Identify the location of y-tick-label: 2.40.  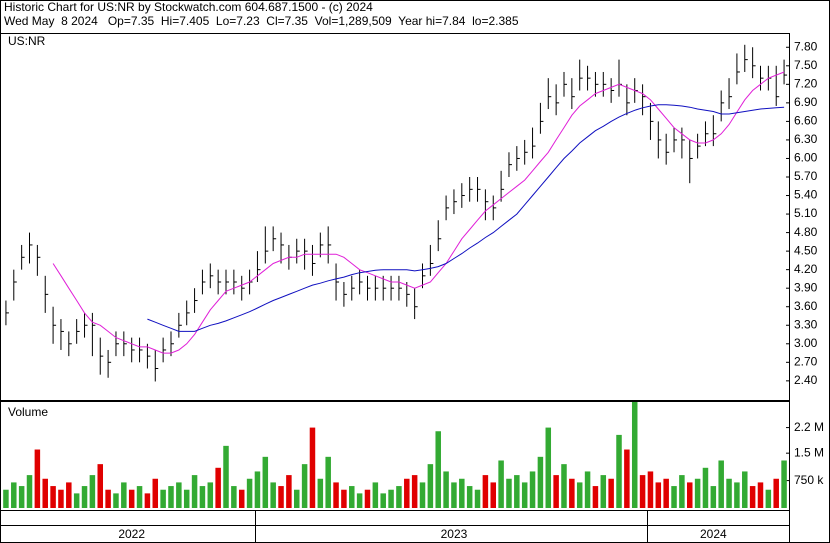
(806, 380).